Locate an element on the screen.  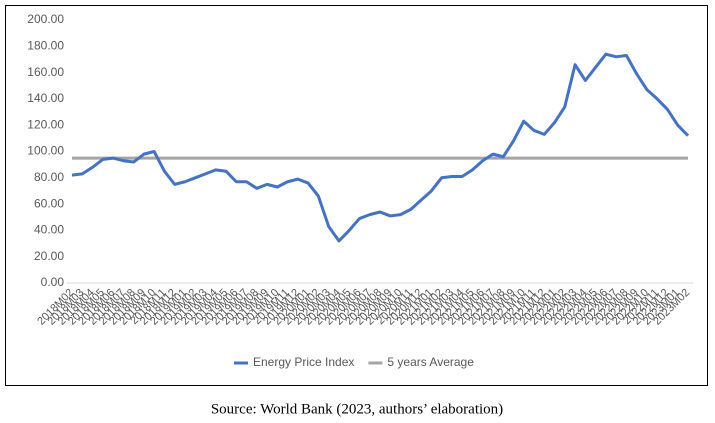
y-tick-label: 0.00 is located at coordinates (53, 282).